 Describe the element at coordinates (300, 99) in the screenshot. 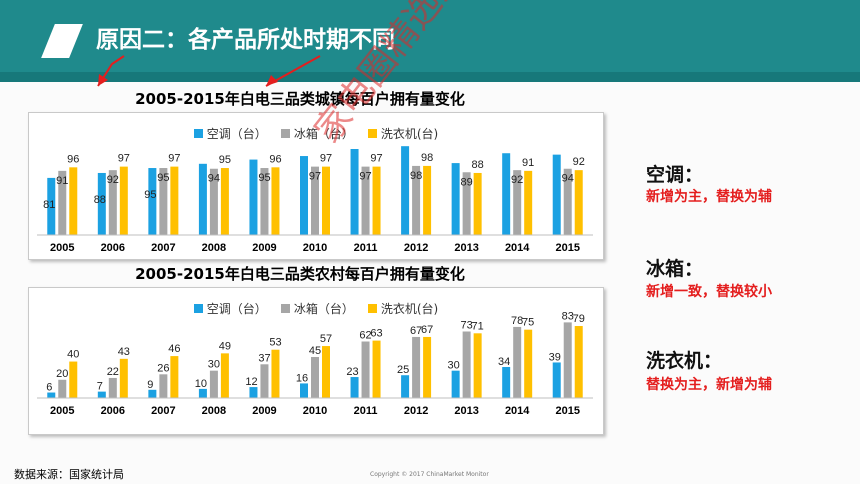

I see `chart-title-urban: 2005-2015年白电三品类城镇每百户拥有量变化` at that location.